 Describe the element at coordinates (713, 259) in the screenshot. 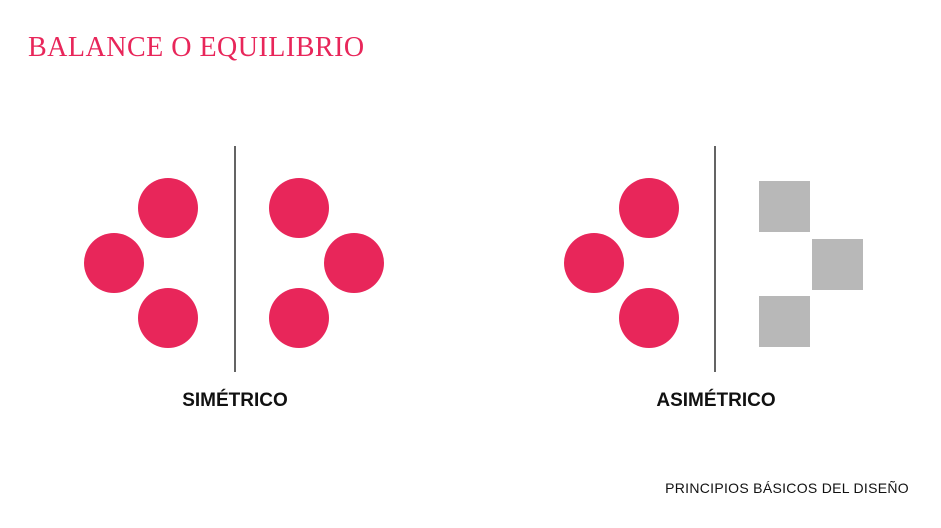

I see `asymmetric-example` at that location.